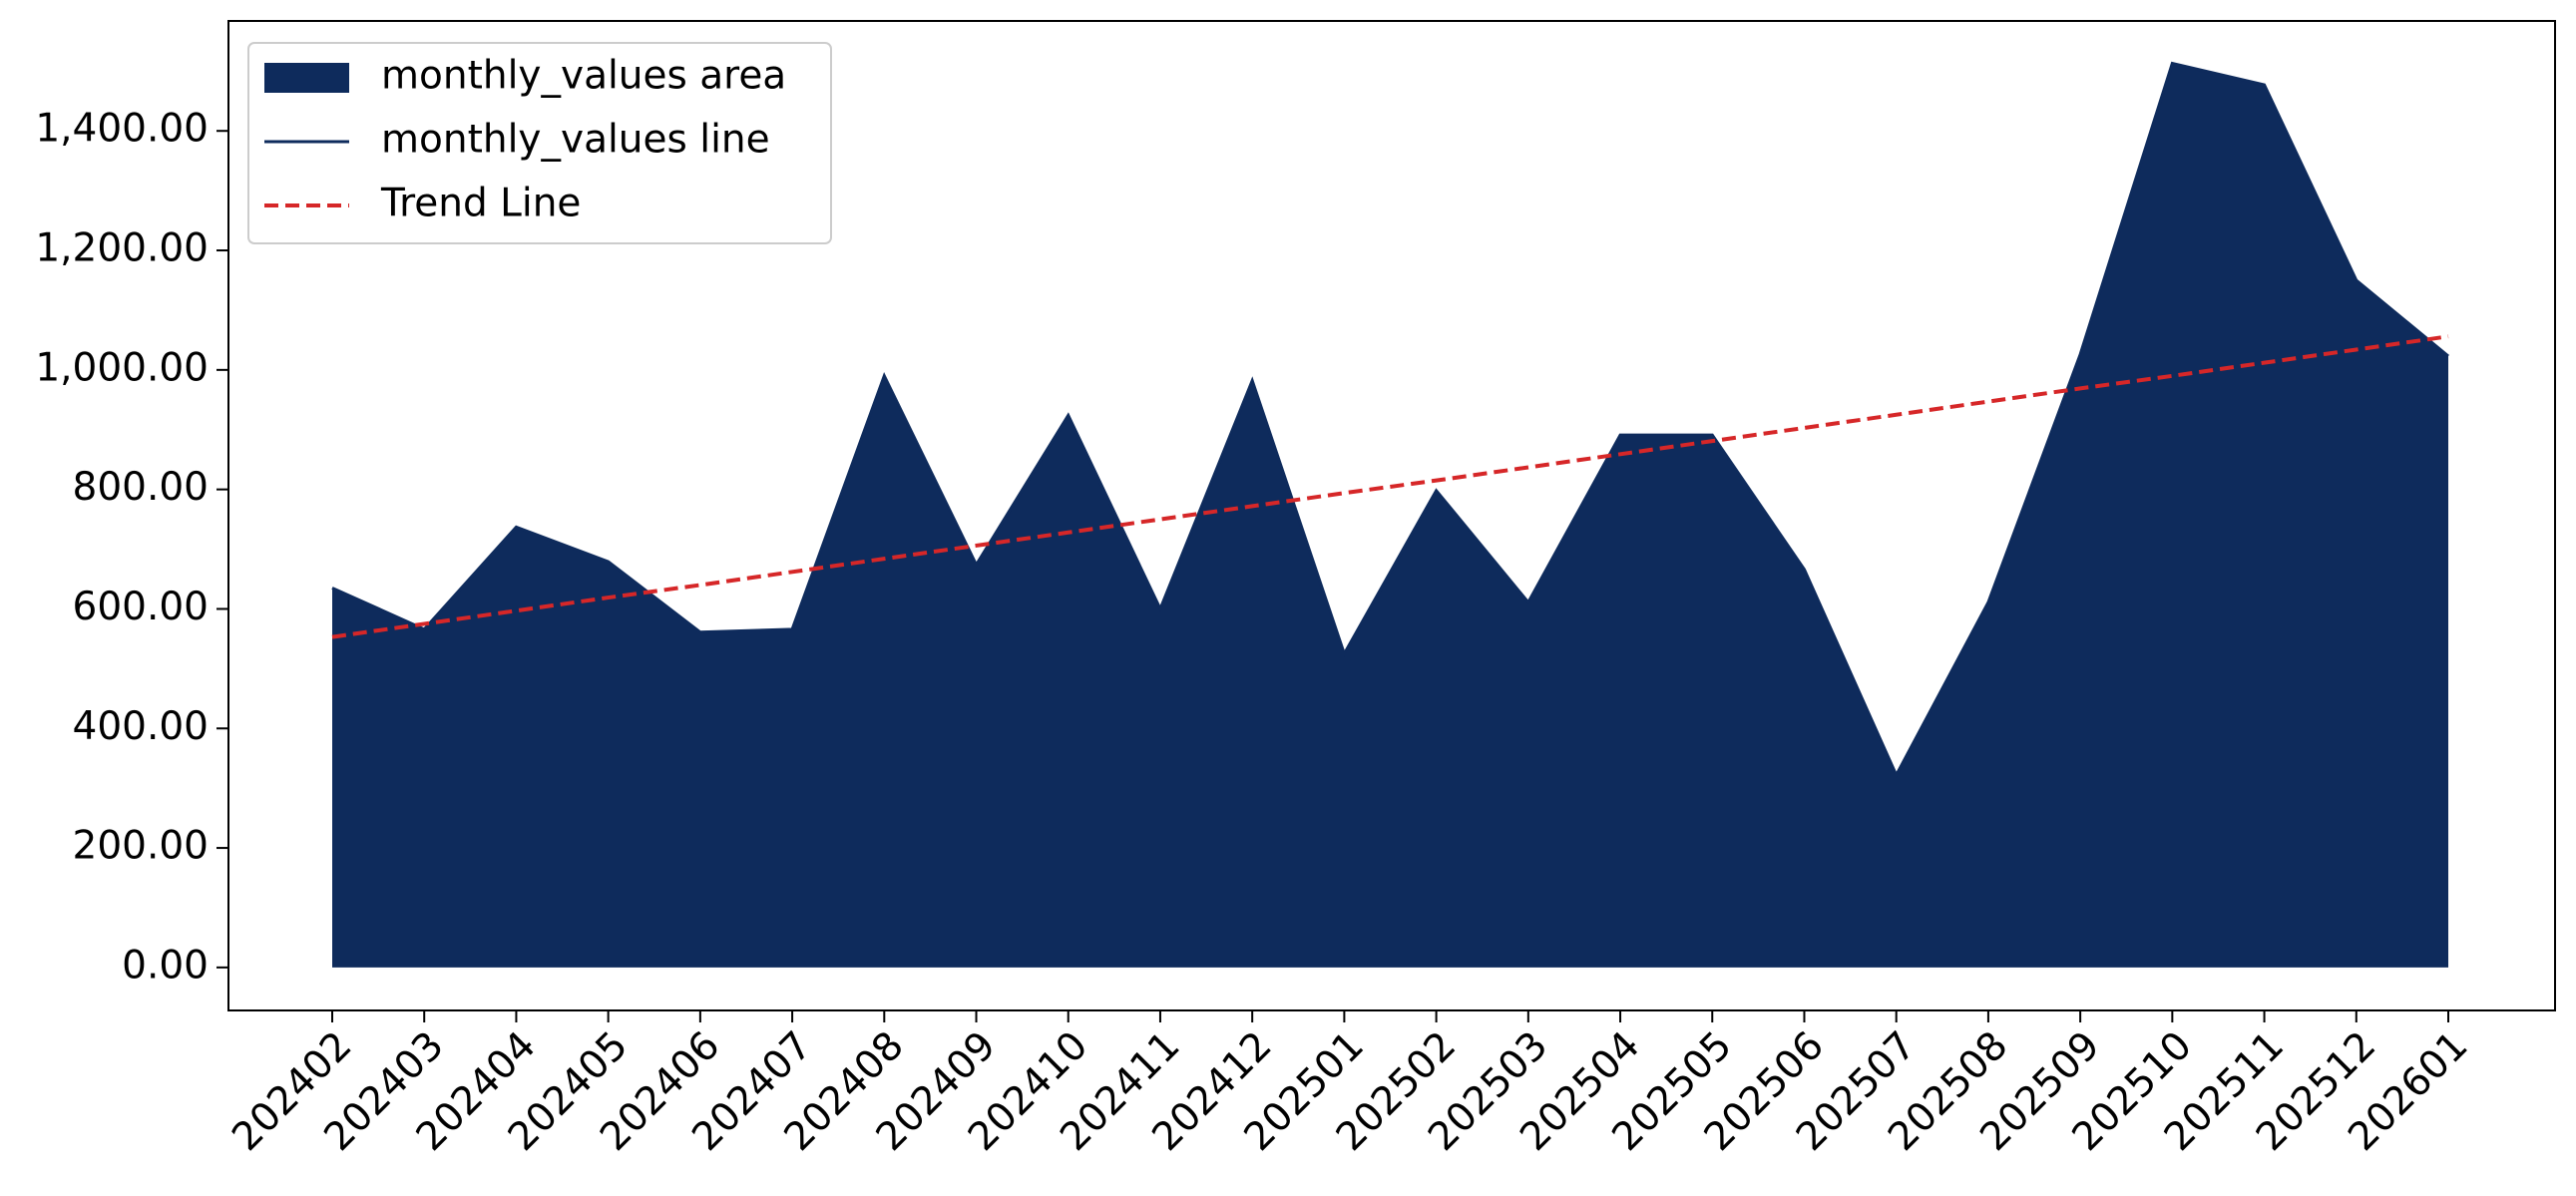 The height and width of the screenshot is (1196, 2576). I want to click on y-tick-label: 600.00, so click(141, 607).